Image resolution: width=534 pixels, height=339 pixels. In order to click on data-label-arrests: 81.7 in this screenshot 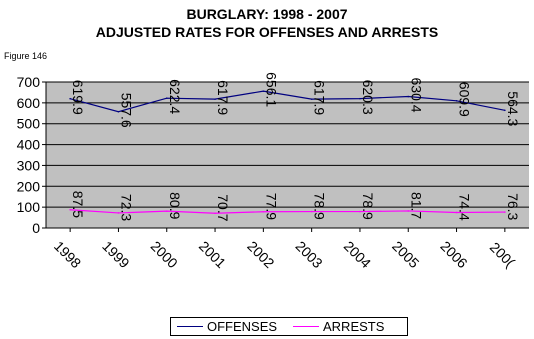, I will do `click(416, 205)`.